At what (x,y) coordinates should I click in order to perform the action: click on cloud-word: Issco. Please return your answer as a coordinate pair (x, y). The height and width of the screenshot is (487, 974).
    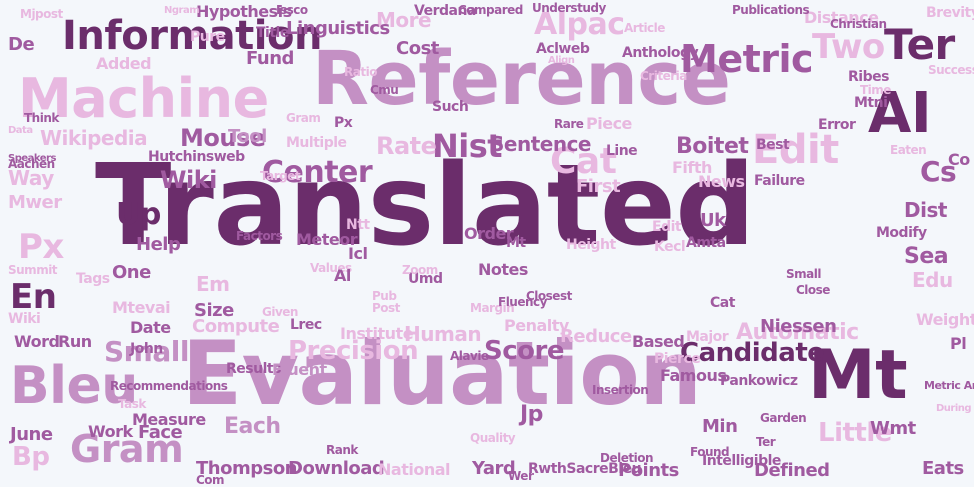
    Looking at the image, I should click on (292, 10).